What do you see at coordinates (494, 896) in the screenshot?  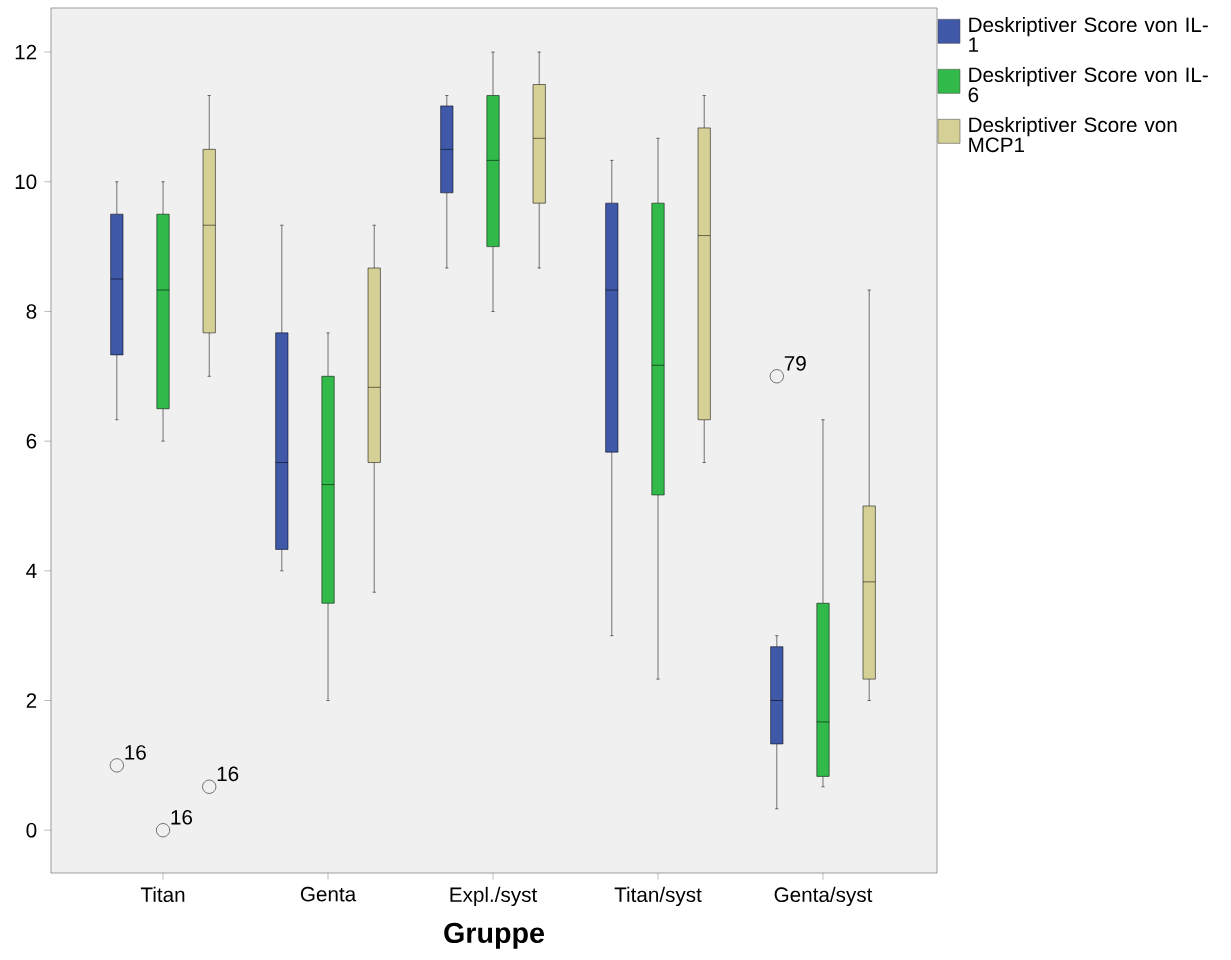 I see `x-tick-label: Expl./syst` at bounding box center [494, 896].